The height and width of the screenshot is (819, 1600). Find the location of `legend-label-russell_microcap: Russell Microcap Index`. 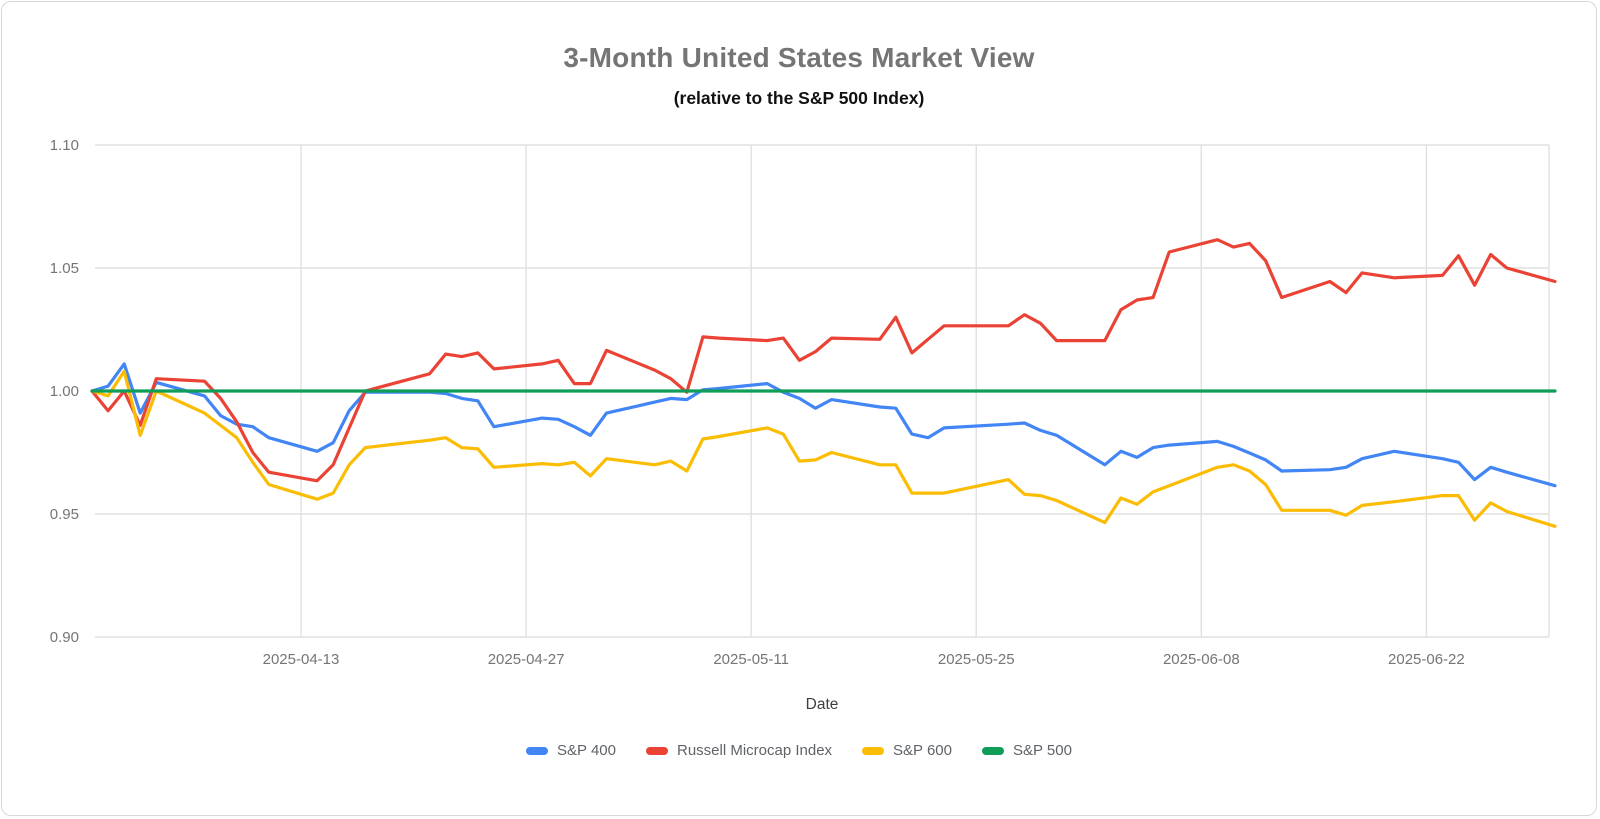

legend-label-russell_microcap: Russell Microcap Index is located at coordinates (754, 750).